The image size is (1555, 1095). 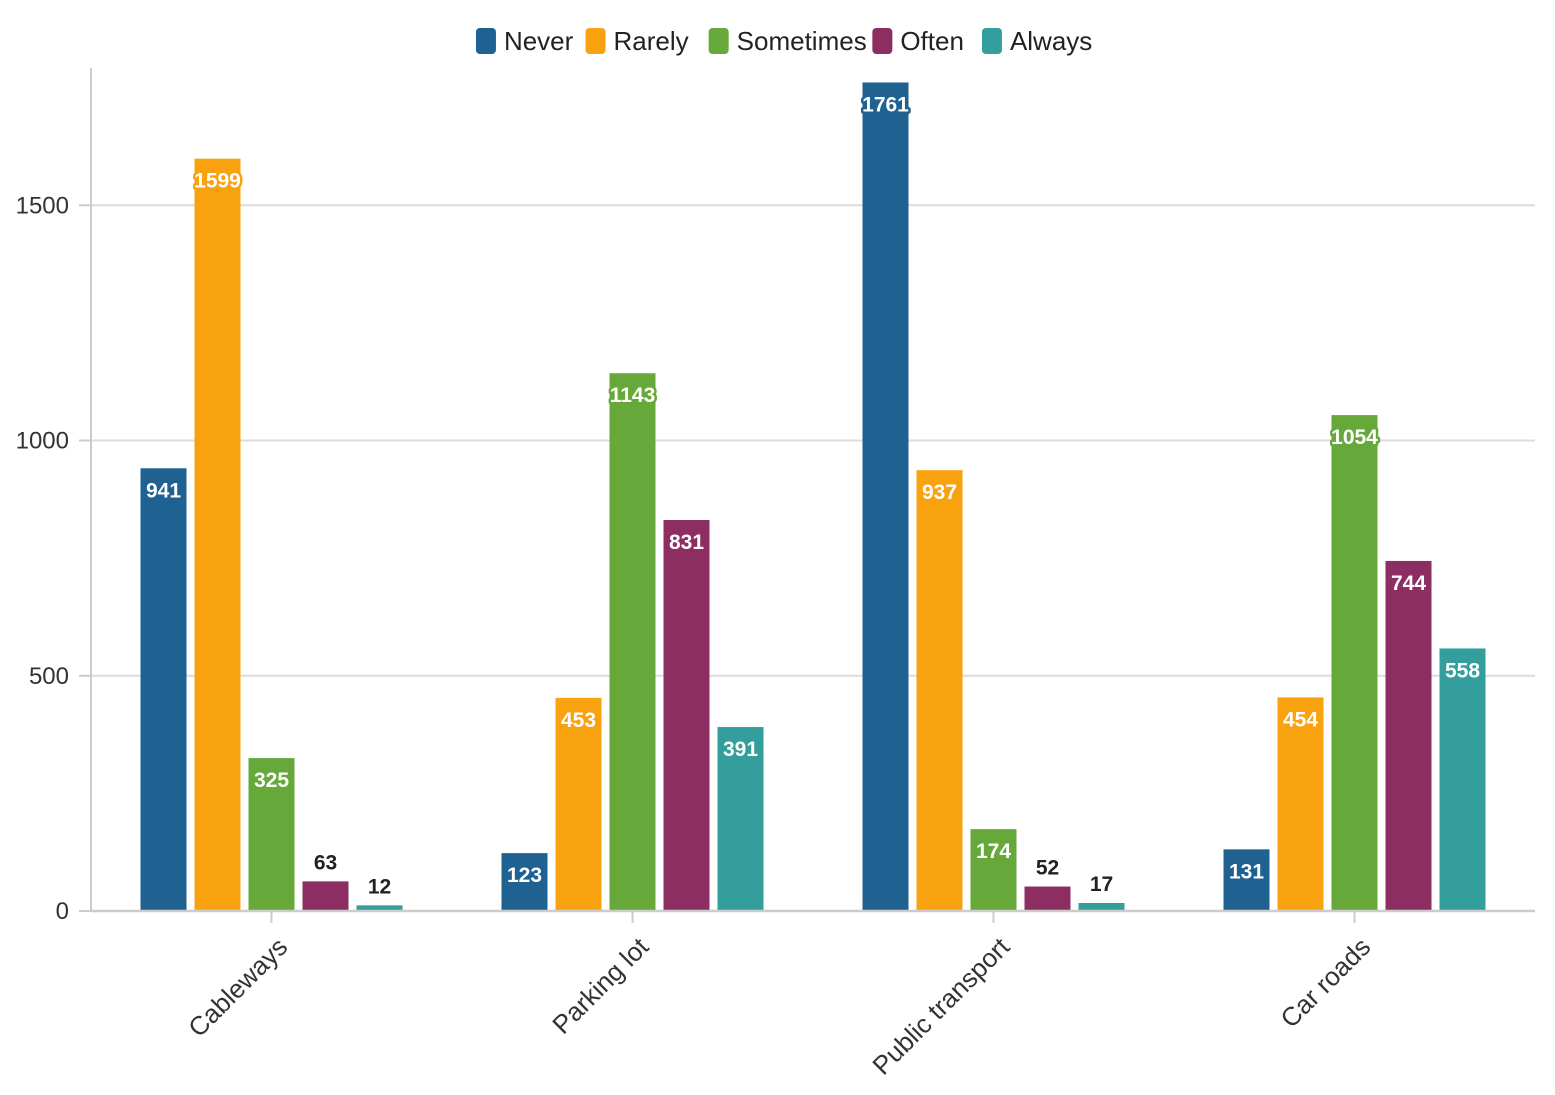 I want to click on bar-never-public-transport, so click(x=885, y=497).